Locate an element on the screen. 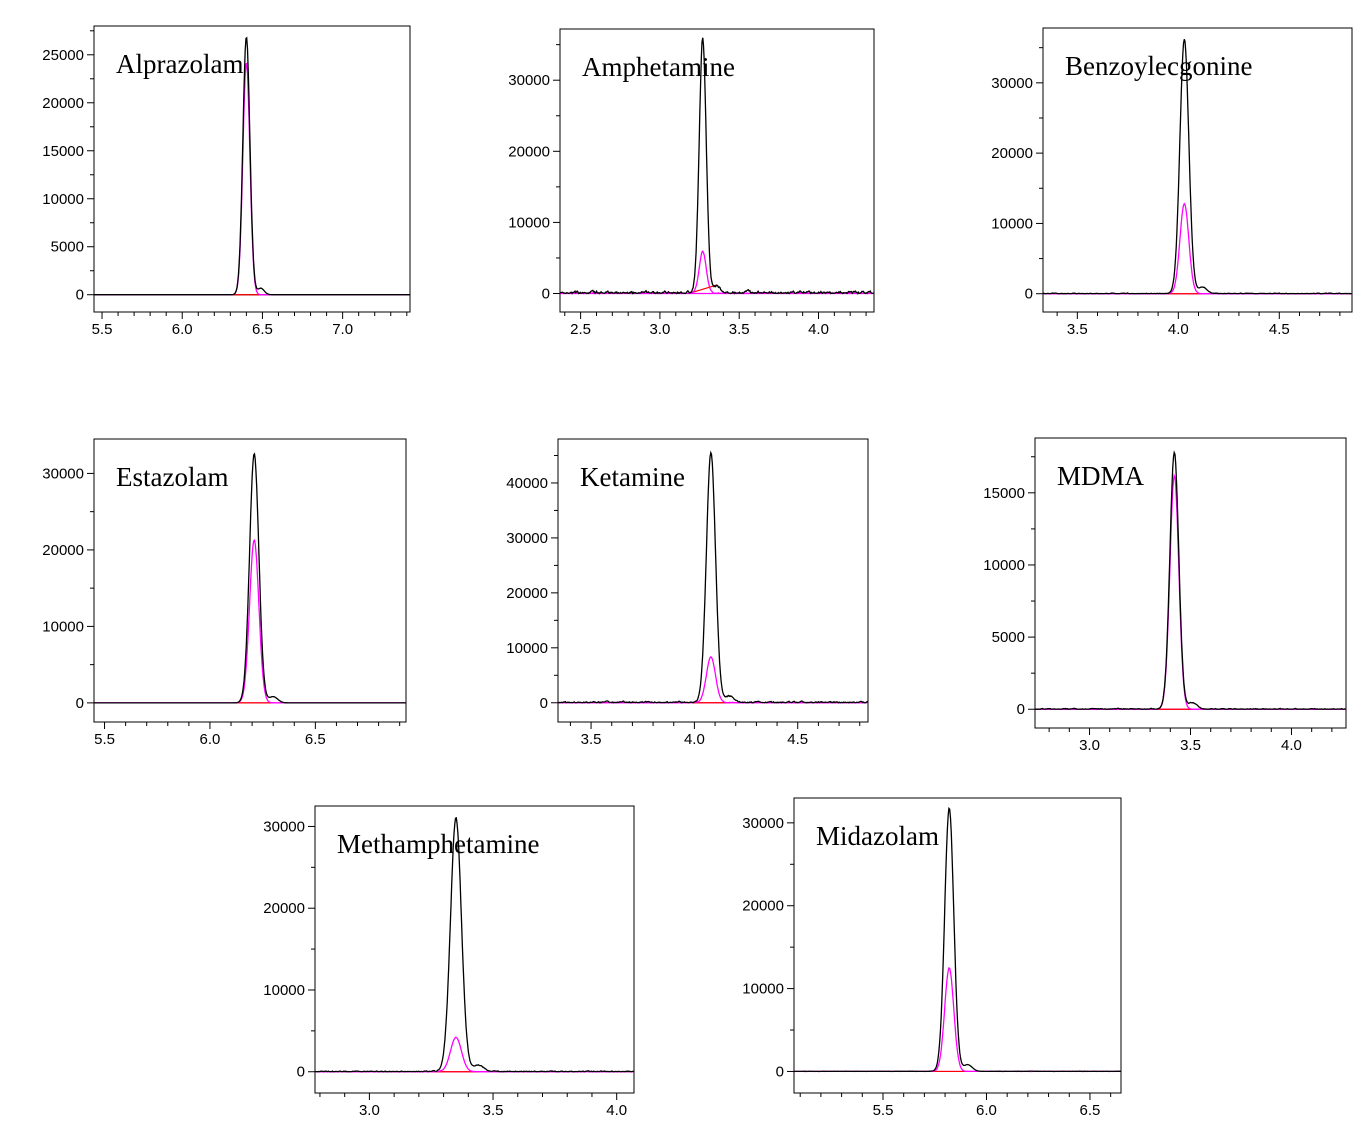 The image size is (1370, 1144). chromatogram-panel: 3.5 4.0 4.5 0 10000 20000 30000 Benzoylecgonine is located at coordinates (1172, 182).